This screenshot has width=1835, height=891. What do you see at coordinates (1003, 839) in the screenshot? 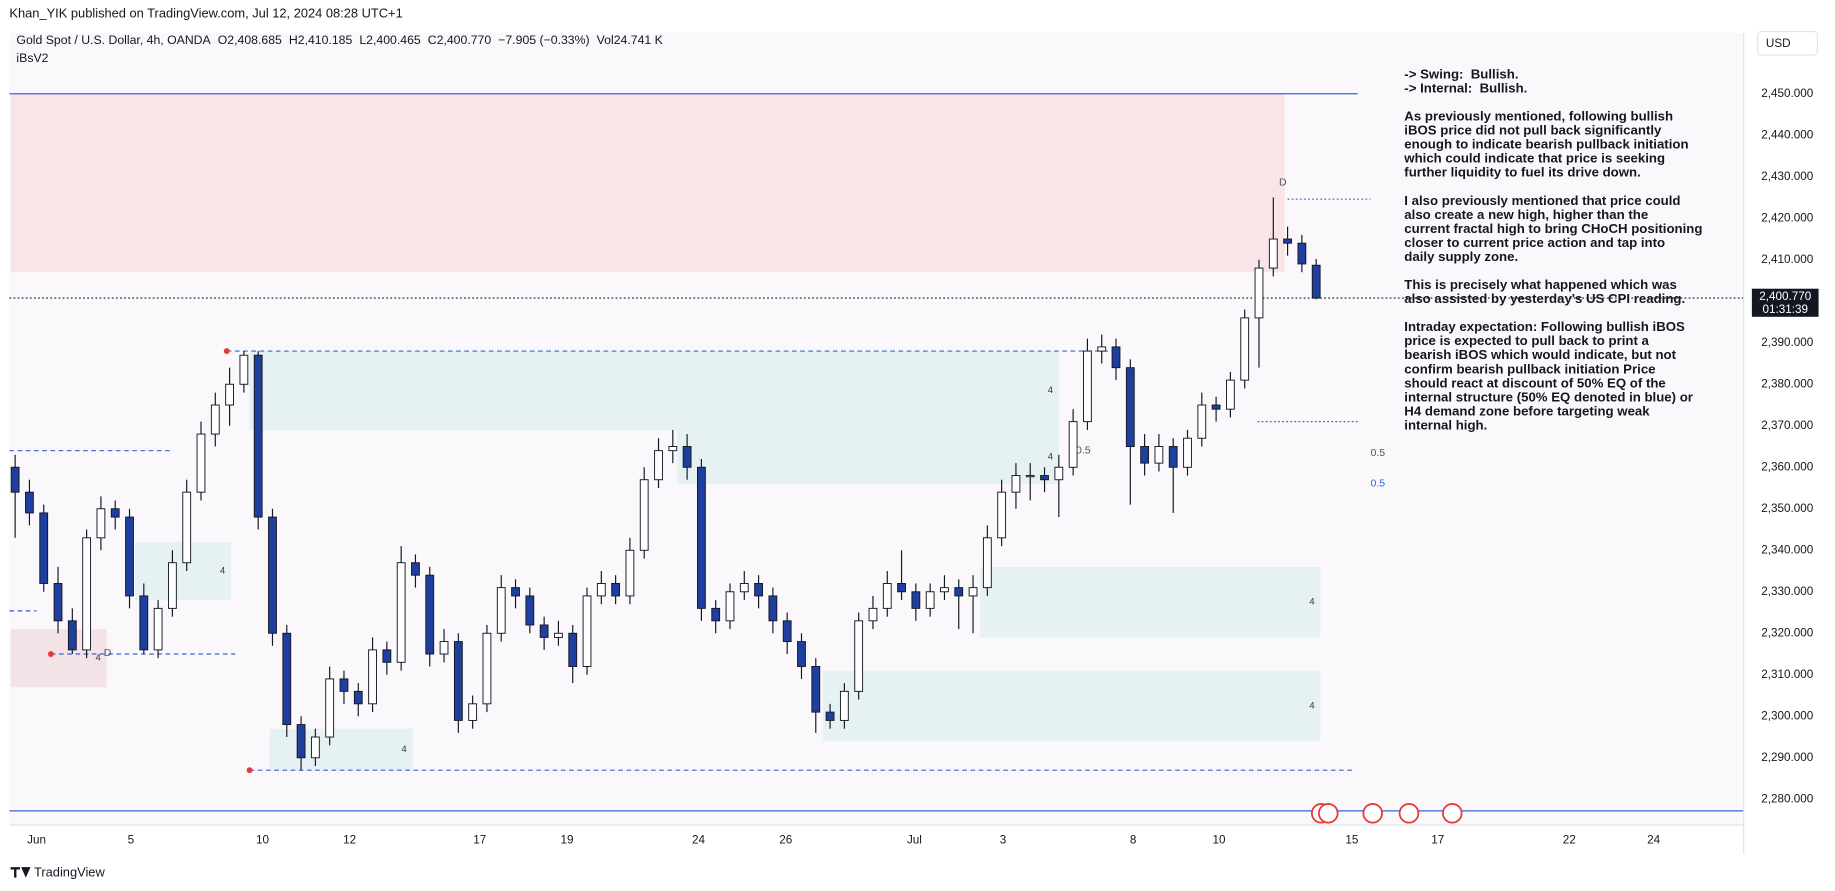
I see `x-tick-label: 3` at bounding box center [1003, 839].